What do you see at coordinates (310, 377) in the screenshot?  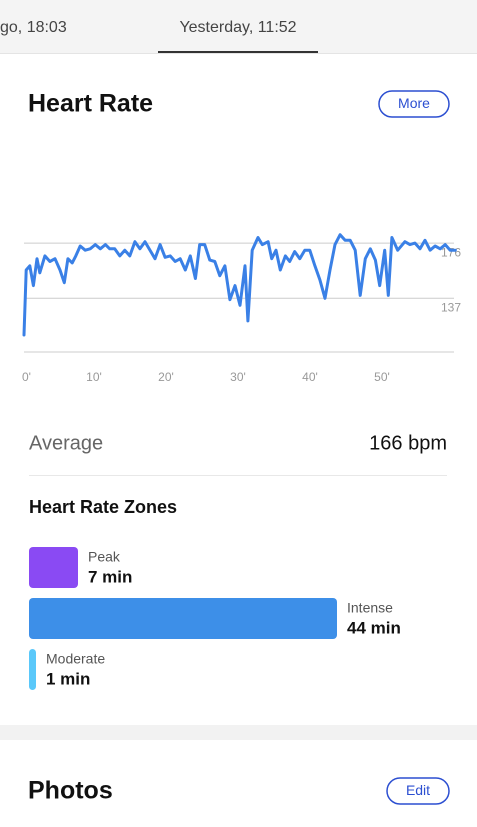 I see `x-tick-label: 40'` at bounding box center [310, 377].